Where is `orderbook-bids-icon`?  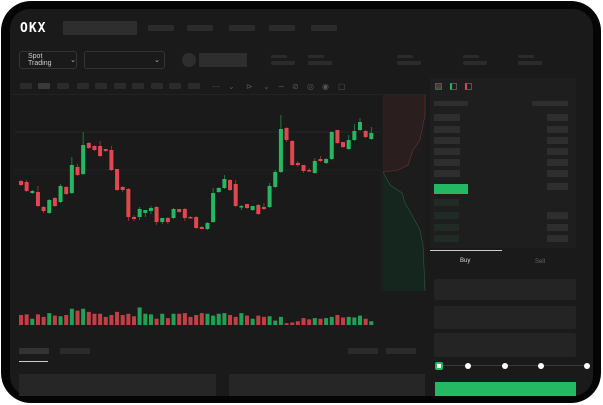
orderbook-bids-icon is located at coordinates (453, 86).